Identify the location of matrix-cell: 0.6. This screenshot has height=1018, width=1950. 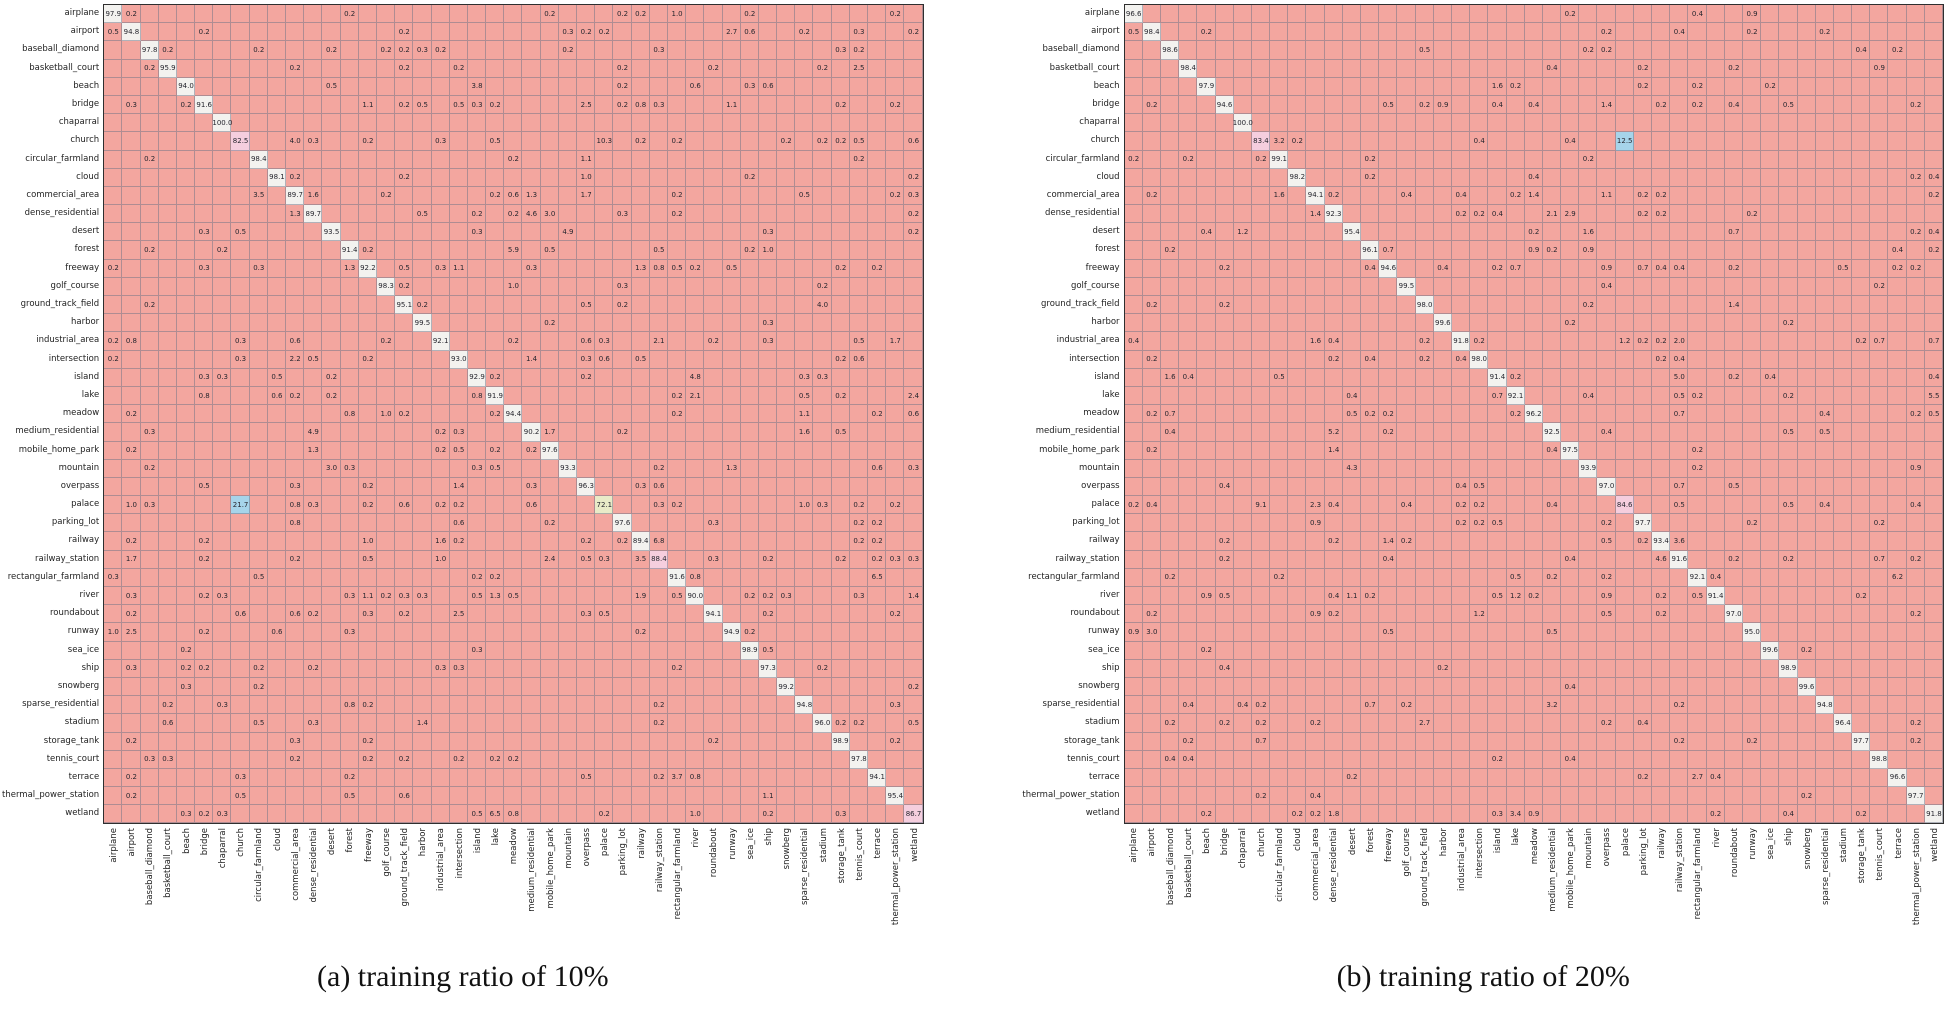
(750, 32).